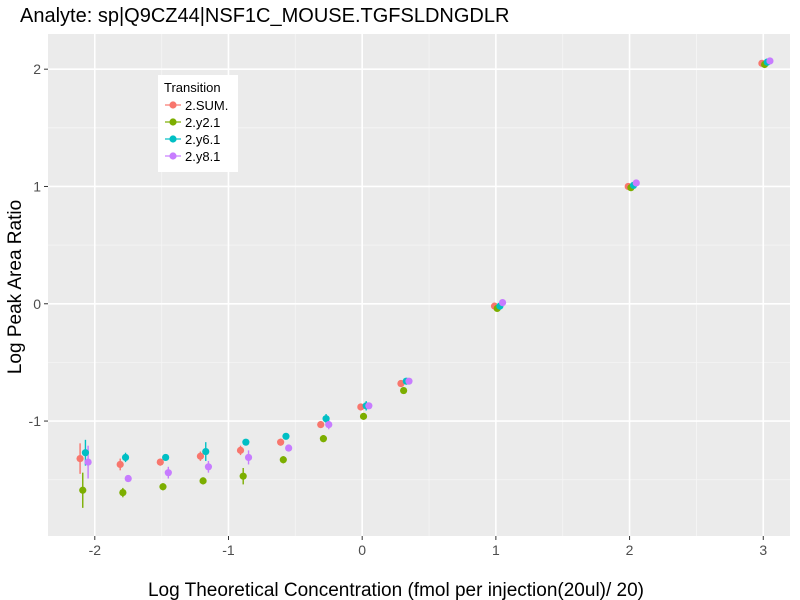 The image size is (800, 600). Describe the element at coordinates (202, 139) in the screenshot. I see `legend-label: 2.y6.1` at that location.